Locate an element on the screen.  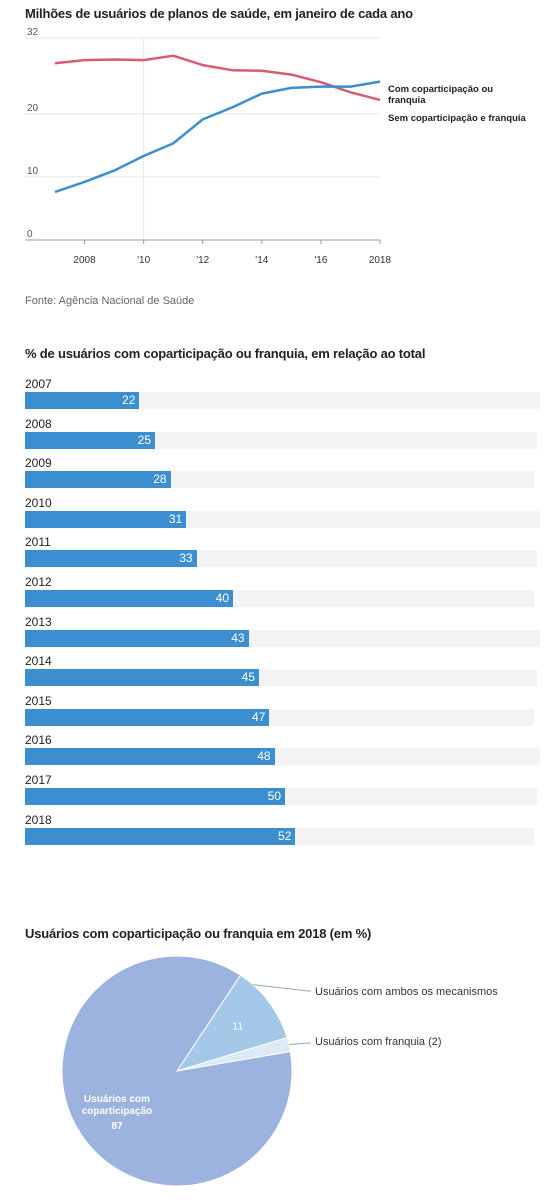
bar: 48 is located at coordinates (150, 757).